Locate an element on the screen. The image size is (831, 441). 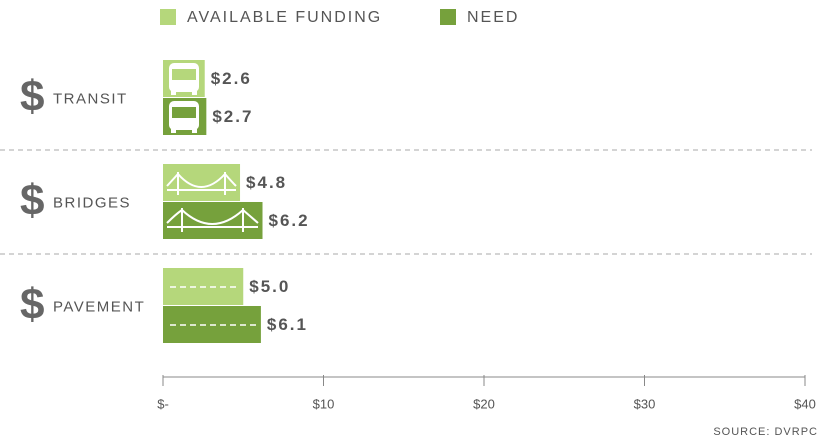
legend-label: NEED is located at coordinates (493, 17).